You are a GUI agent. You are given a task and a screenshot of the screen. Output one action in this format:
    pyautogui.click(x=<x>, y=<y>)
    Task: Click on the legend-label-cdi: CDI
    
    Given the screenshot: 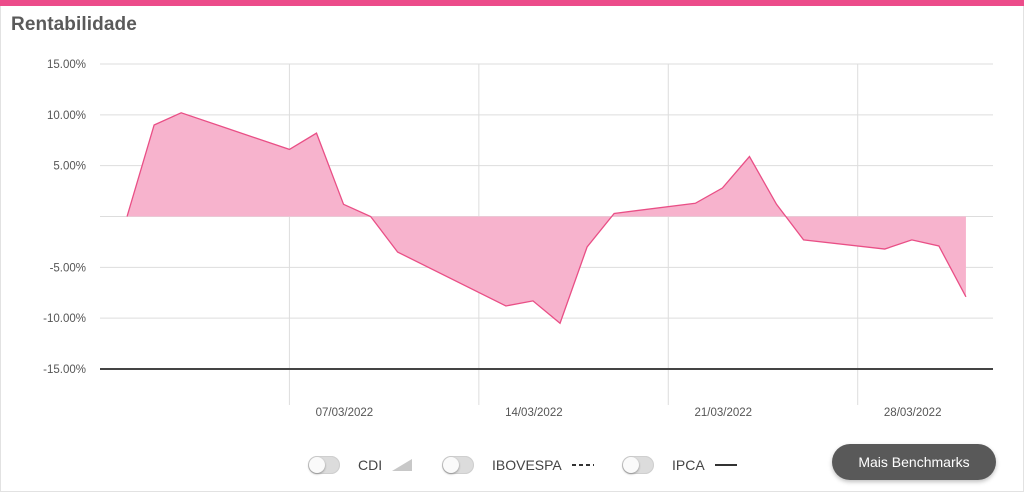 What is the action you would take?
    pyautogui.click(x=370, y=465)
    